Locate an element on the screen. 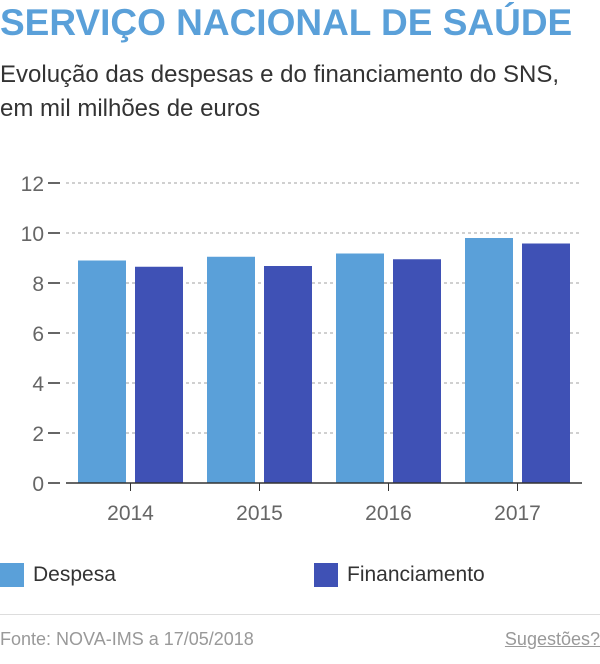 This screenshot has width=600, height=664. y-tick-label: 8 is located at coordinates (38, 284).